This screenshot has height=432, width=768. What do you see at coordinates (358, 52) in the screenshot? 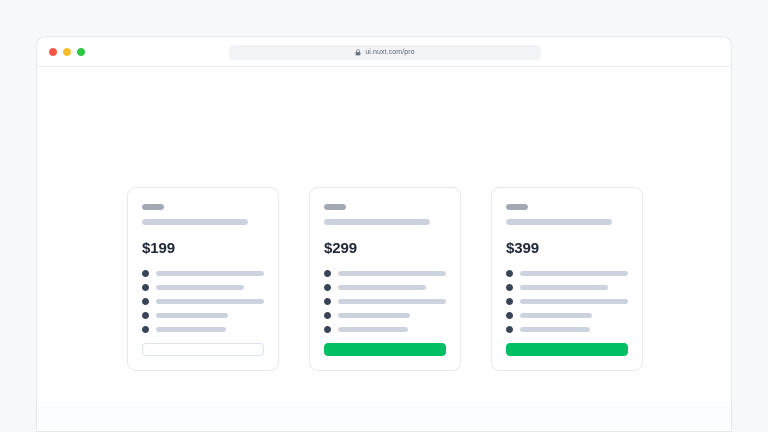
I see `lock-icon` at bounding box center [358, 52].